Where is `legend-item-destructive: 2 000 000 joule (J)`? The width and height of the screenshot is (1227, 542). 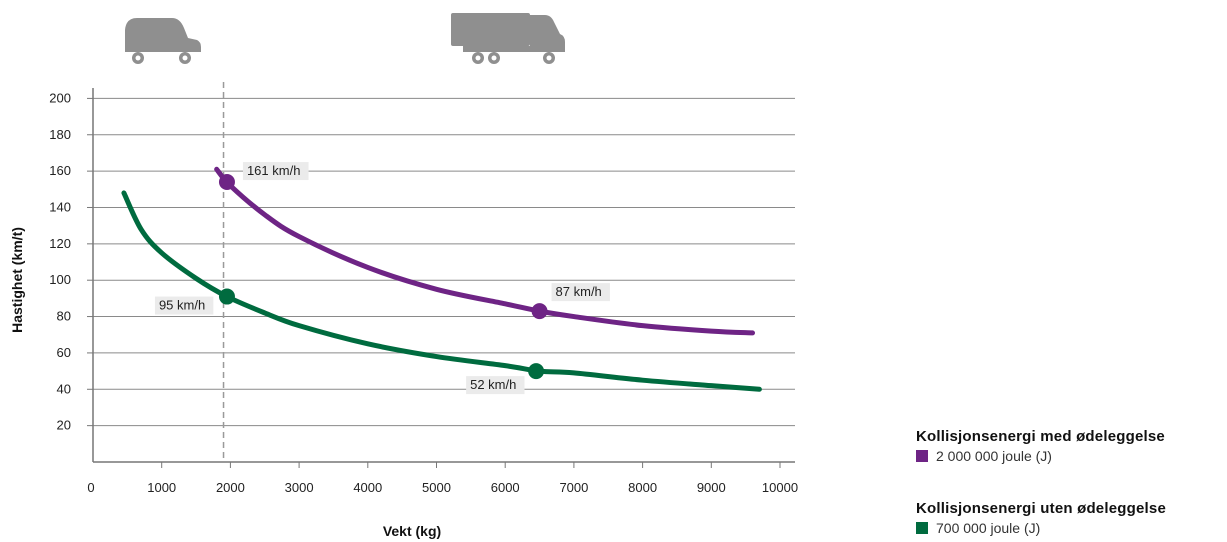 legend-item-destructive: 2 000 000 joule (J) is located at coordinates (1071, 456).